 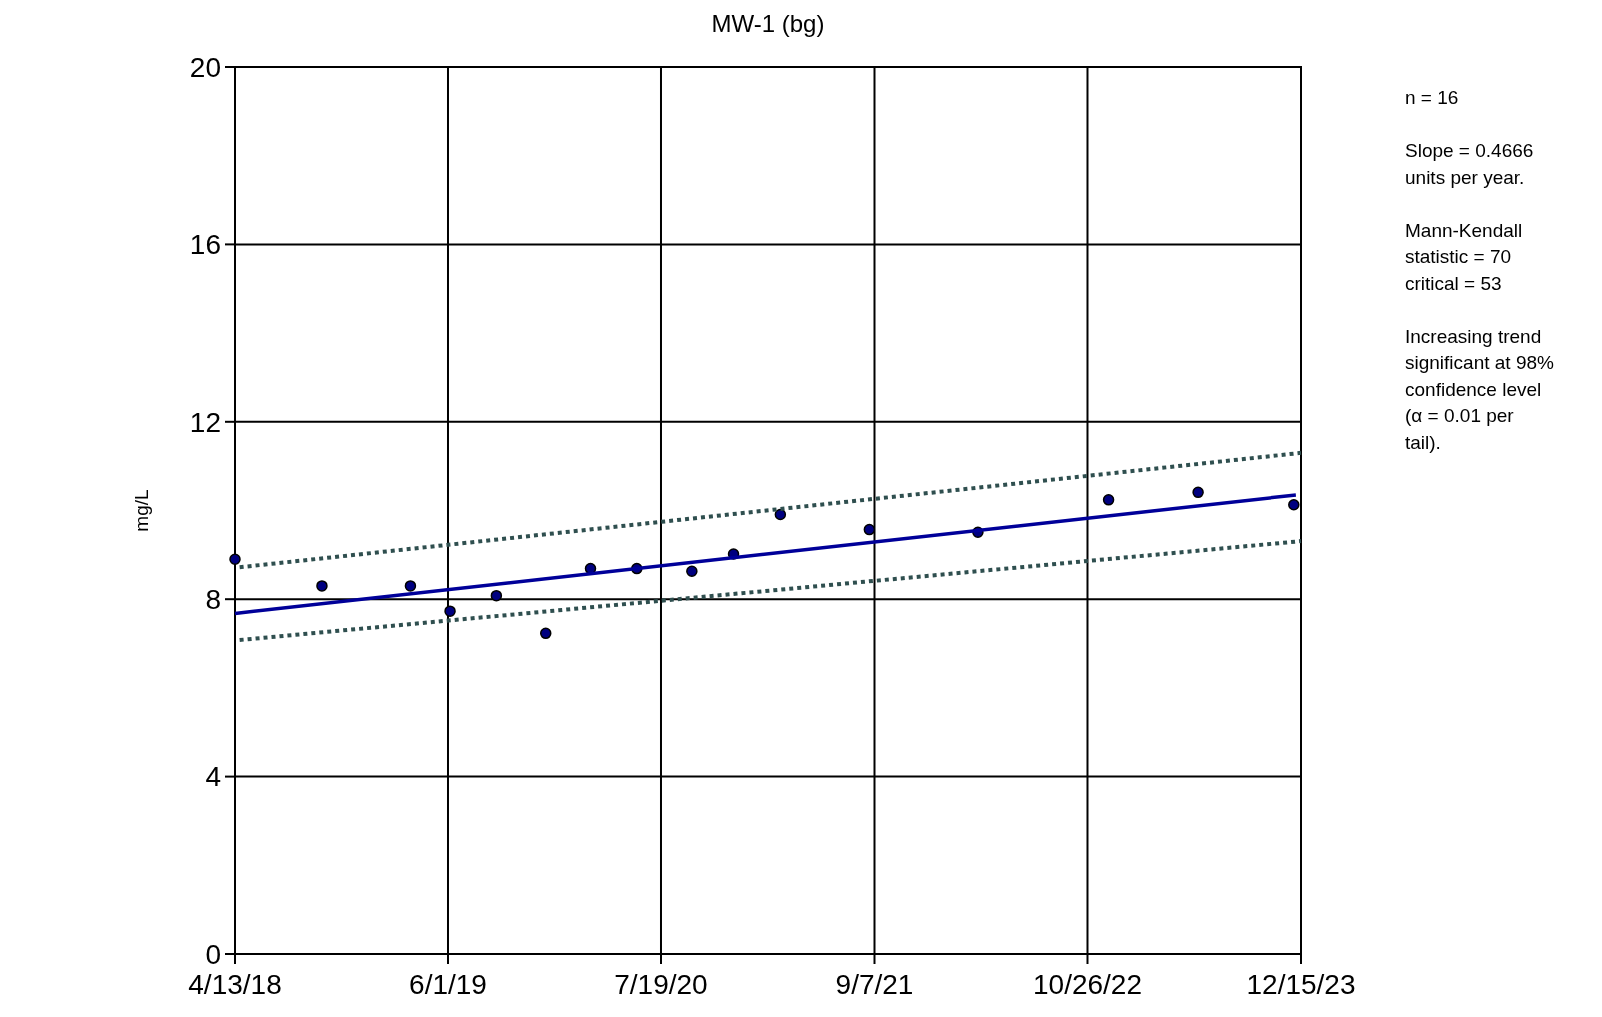 What do you see at coordinates (1087, 984) in the screenshot?
I see `x-tick-label: 10/26/22` at bounding box center [1087, 984].